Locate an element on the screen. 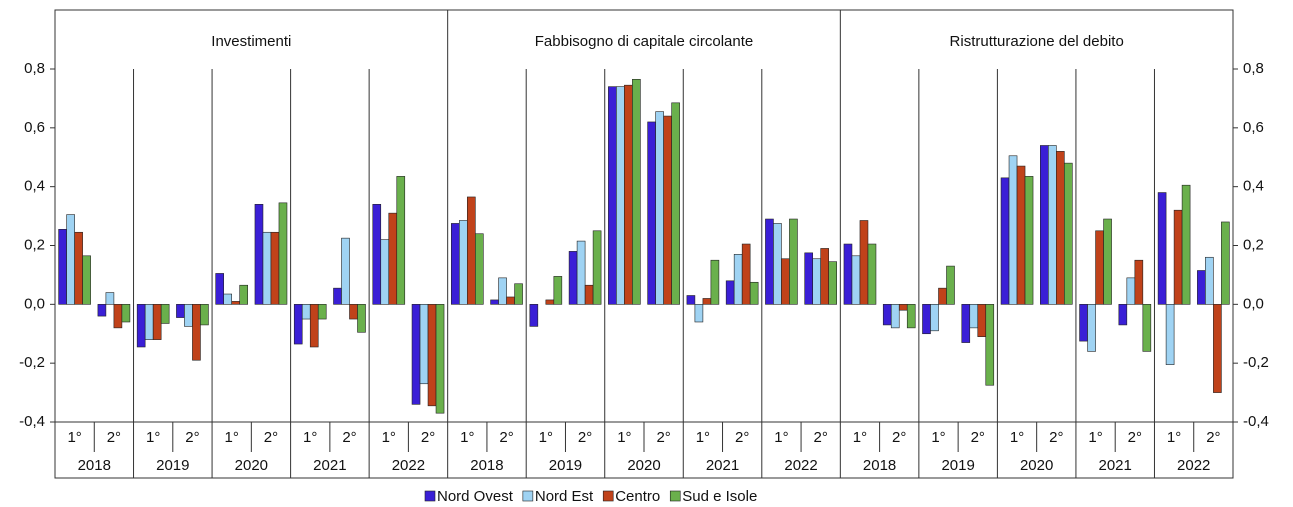  y2-tick-label: 0,8 is located at coordinates (1253, 68).